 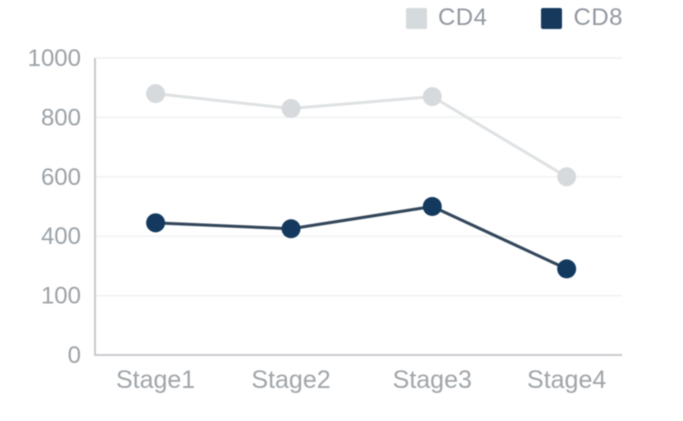 I want to click on x-category-label: Stage4, so click(x=566, y=380).